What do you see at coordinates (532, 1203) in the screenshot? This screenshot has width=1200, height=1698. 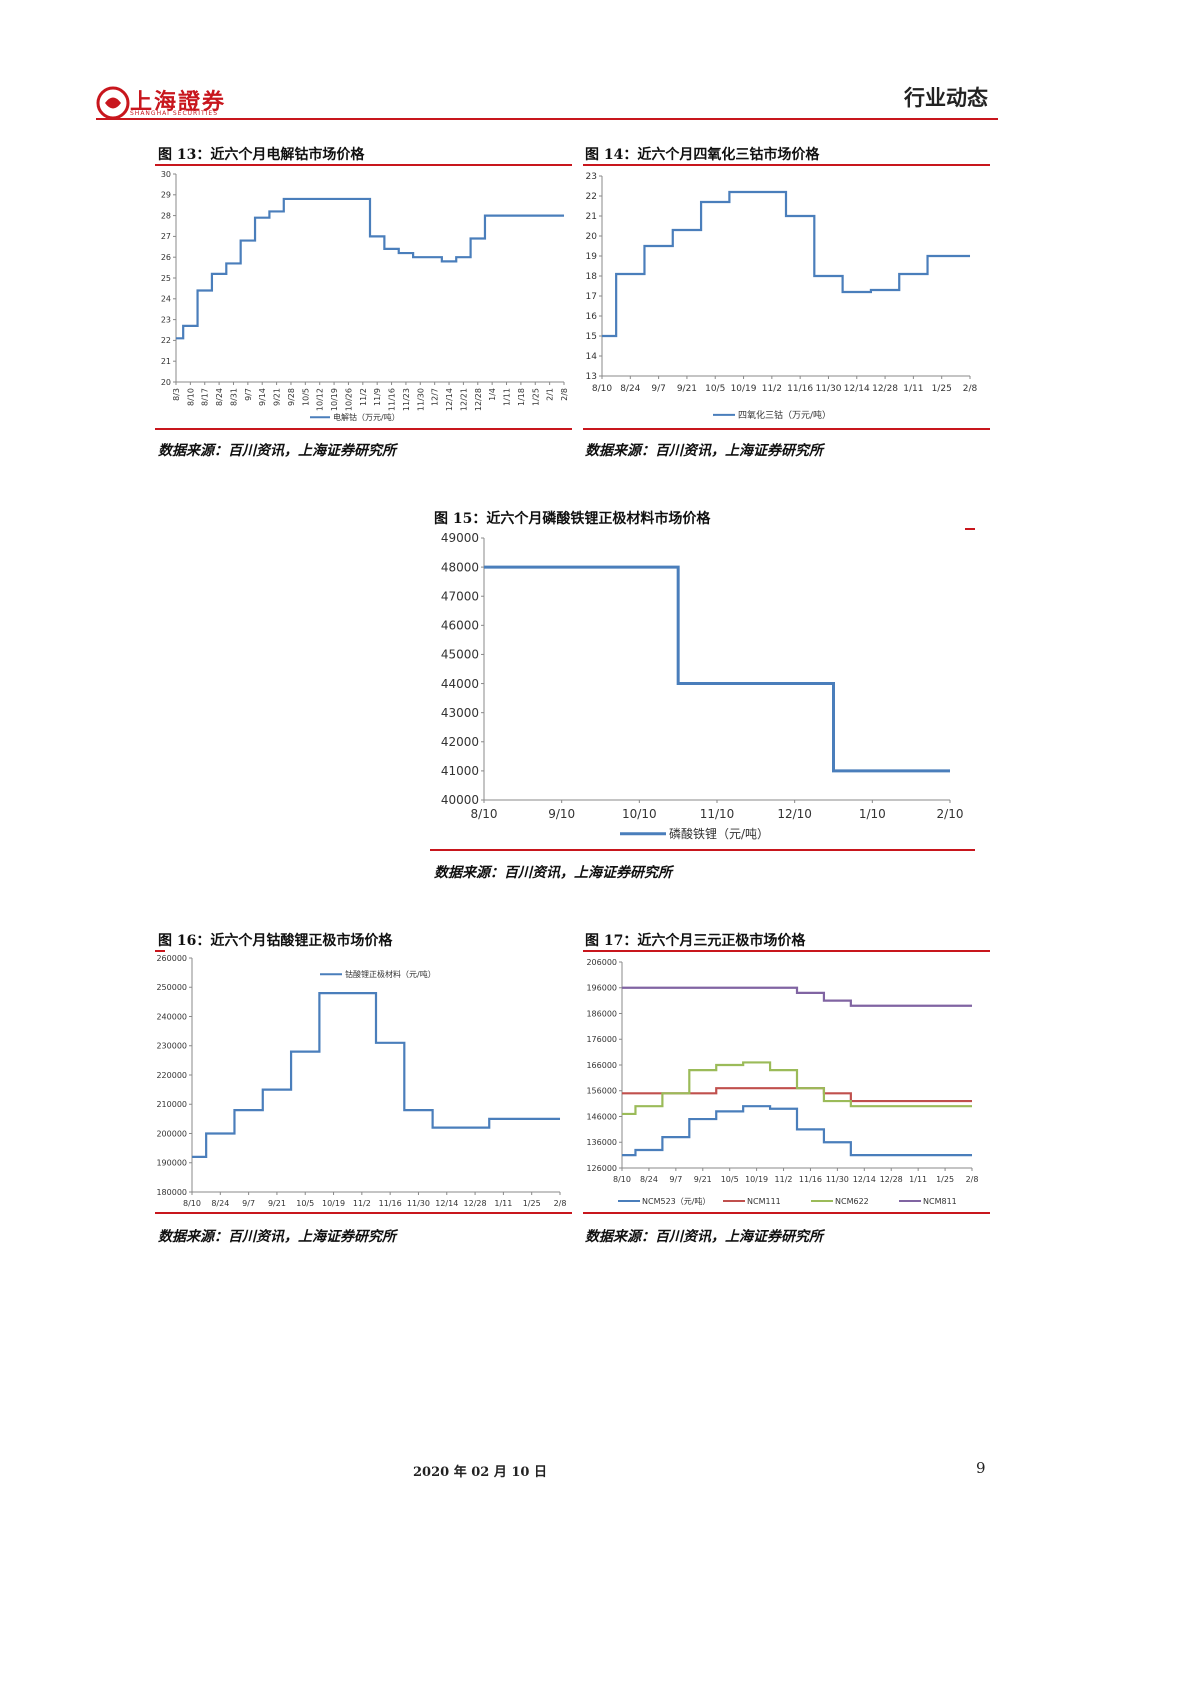 I see `fig16-x-tick-label: 1/25` at bounding box center [532, 1203].